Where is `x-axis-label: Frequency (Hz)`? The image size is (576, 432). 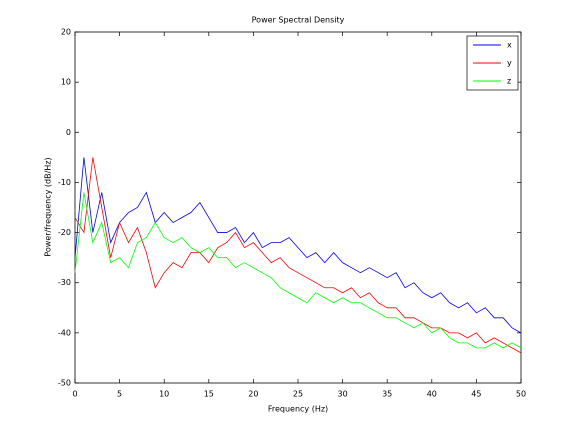
x-axis-label: Frequency (Hz) is located at coordinates (298, 409).